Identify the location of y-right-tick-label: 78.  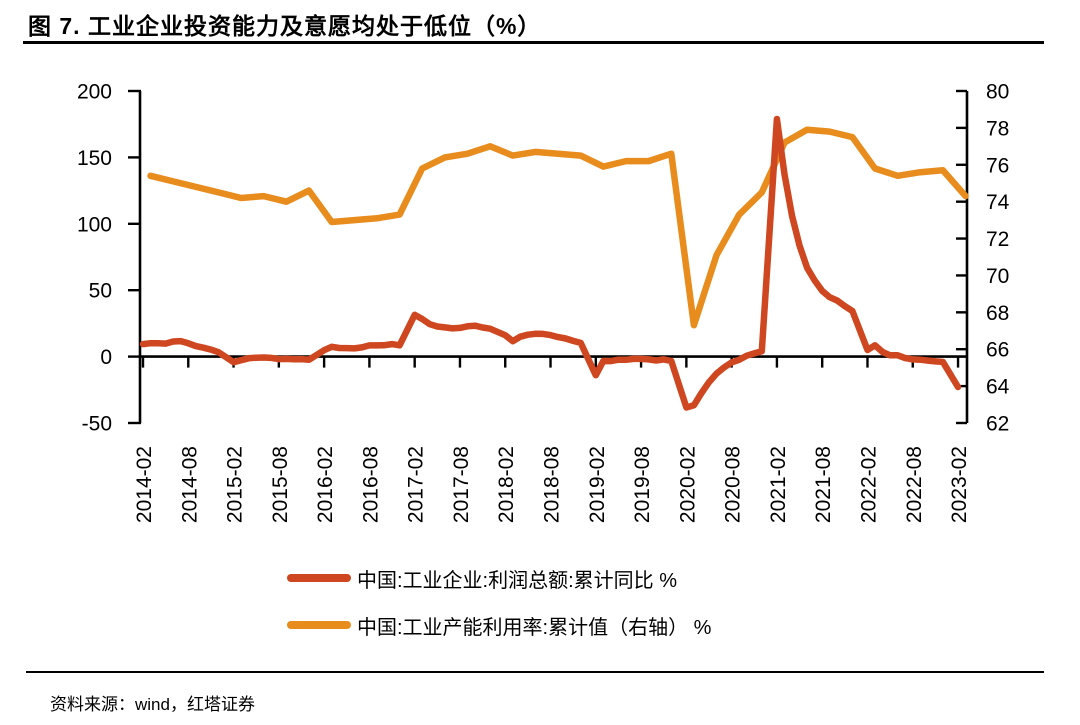
(997, 128).